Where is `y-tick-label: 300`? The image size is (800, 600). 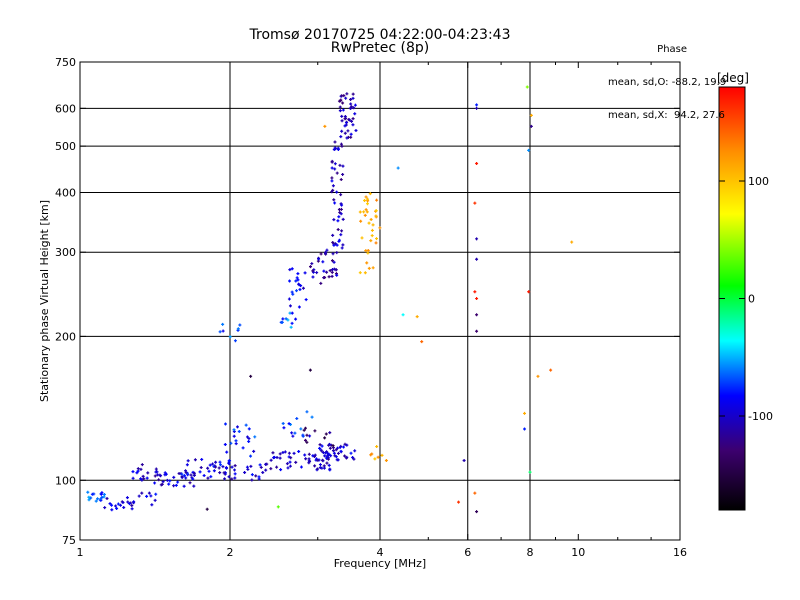
y-tick-label: 300 is located at coordinates (65, 252).